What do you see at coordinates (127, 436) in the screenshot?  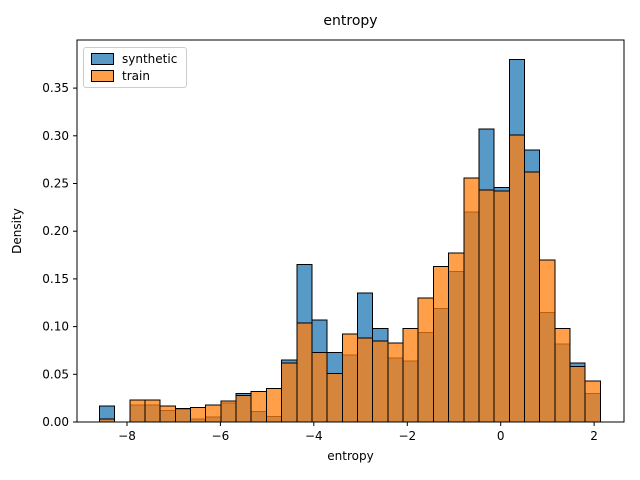 I see `x-tick-label: −8` at bounding box center [127, 436].